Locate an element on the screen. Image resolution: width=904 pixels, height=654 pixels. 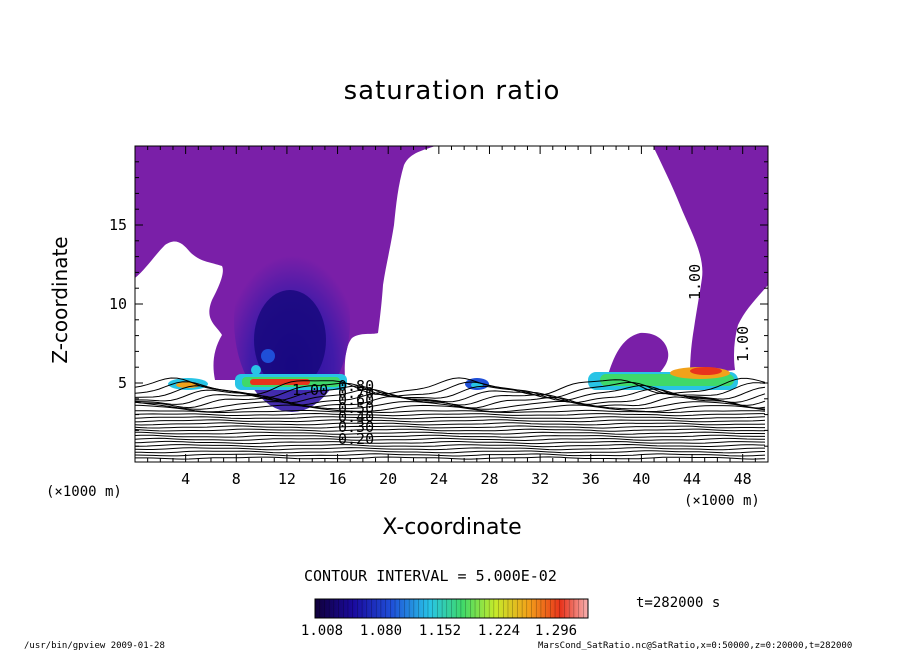
cloud-core-inner is located at coordinates (290, 340).